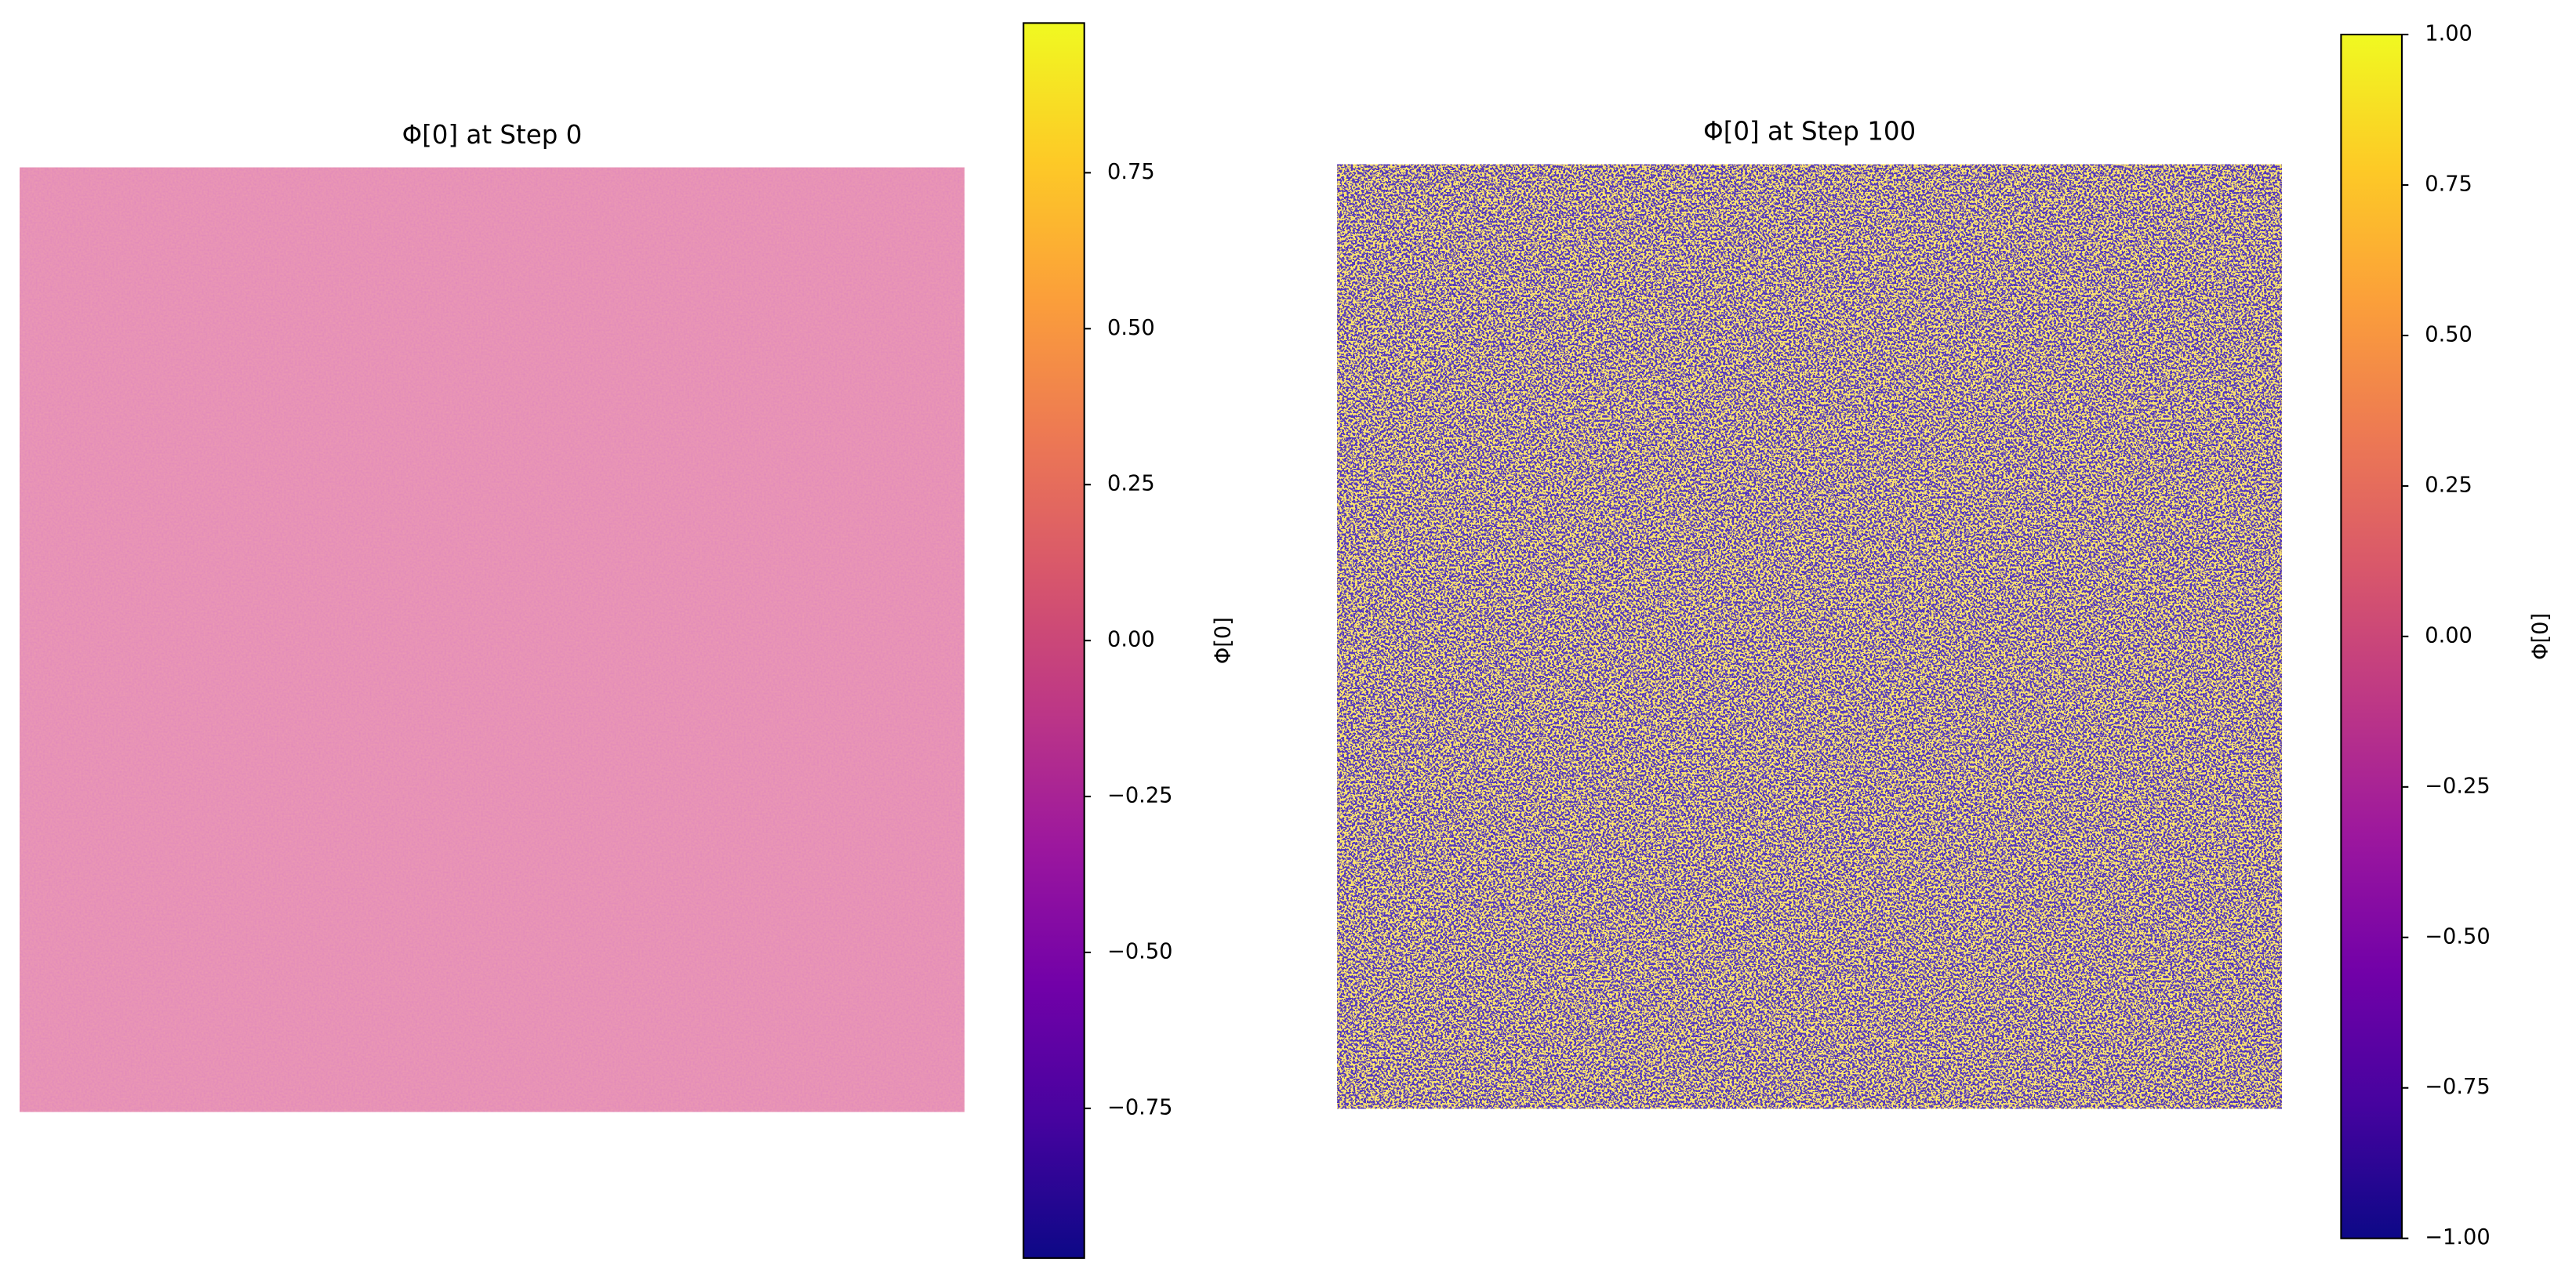 Image resolution: width=2576 pixels, height=1277 pixels. I want to click on chart-title: Φ[0] at Step 100, so click(1809, 132).